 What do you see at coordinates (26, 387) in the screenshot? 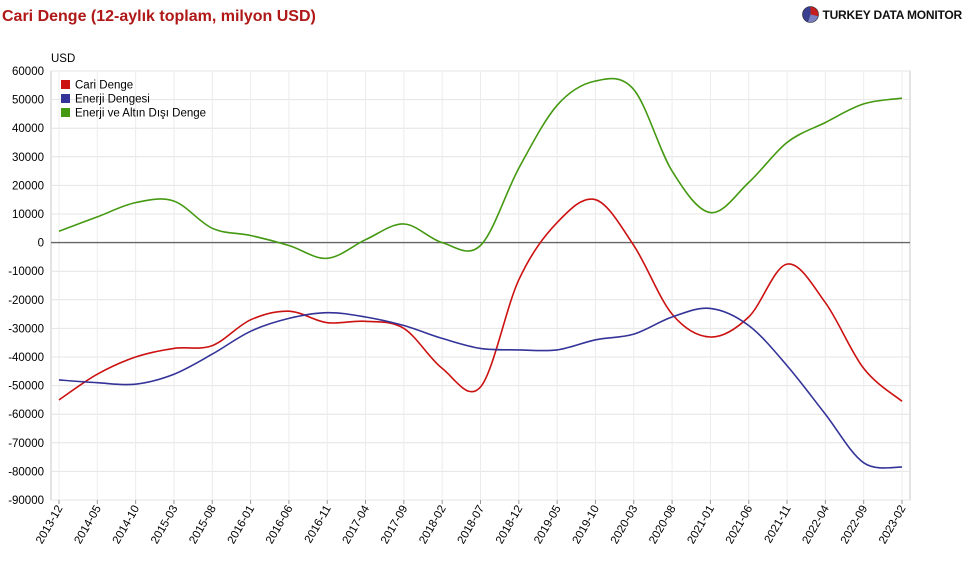
I see `y-tick-label: -50000` at bounding box center [26, 387].